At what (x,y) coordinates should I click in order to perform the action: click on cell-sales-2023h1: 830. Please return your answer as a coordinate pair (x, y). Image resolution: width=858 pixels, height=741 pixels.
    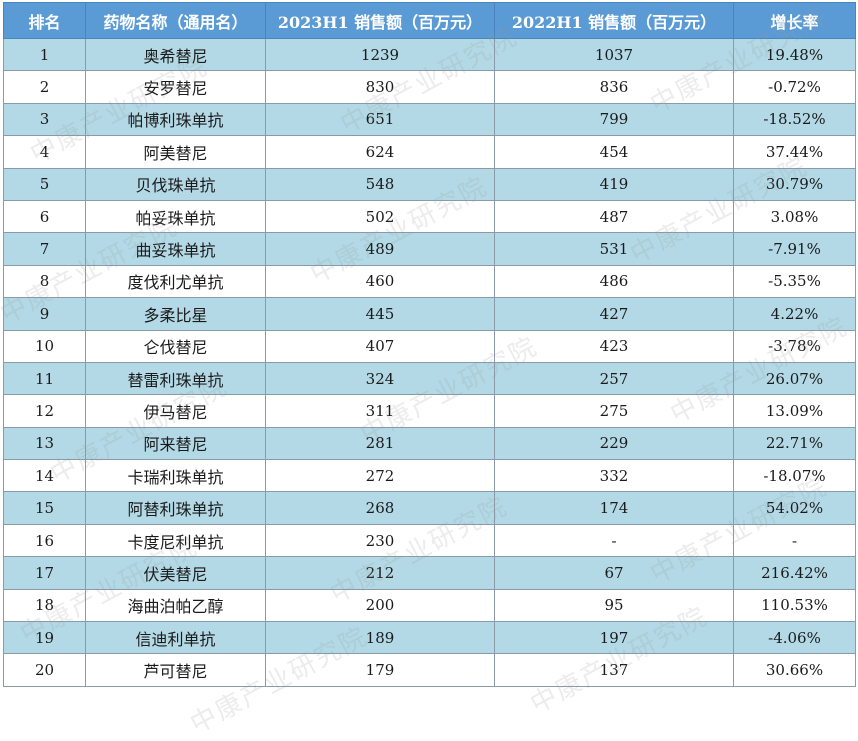
    Looking at the image, I should click on (380, 87).